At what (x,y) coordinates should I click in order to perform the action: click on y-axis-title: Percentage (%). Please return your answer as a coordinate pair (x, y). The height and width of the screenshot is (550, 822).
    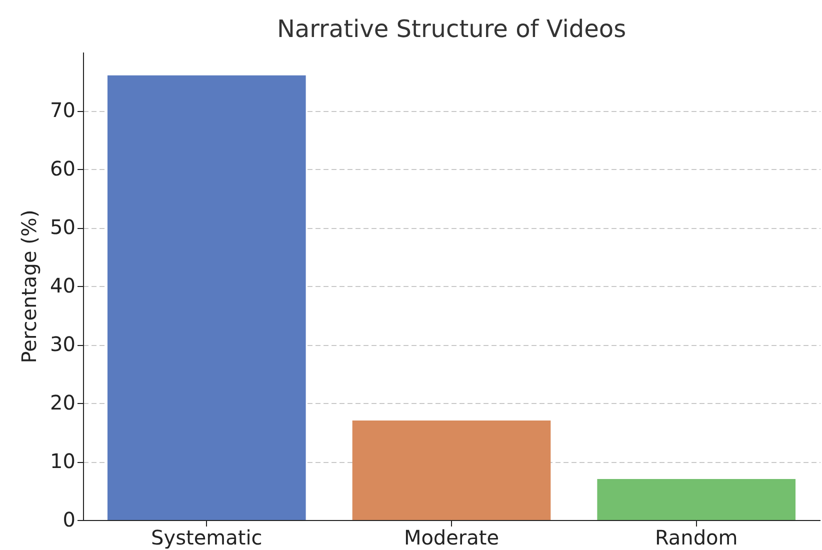
    Looking at the image, I should click on (29, 287).